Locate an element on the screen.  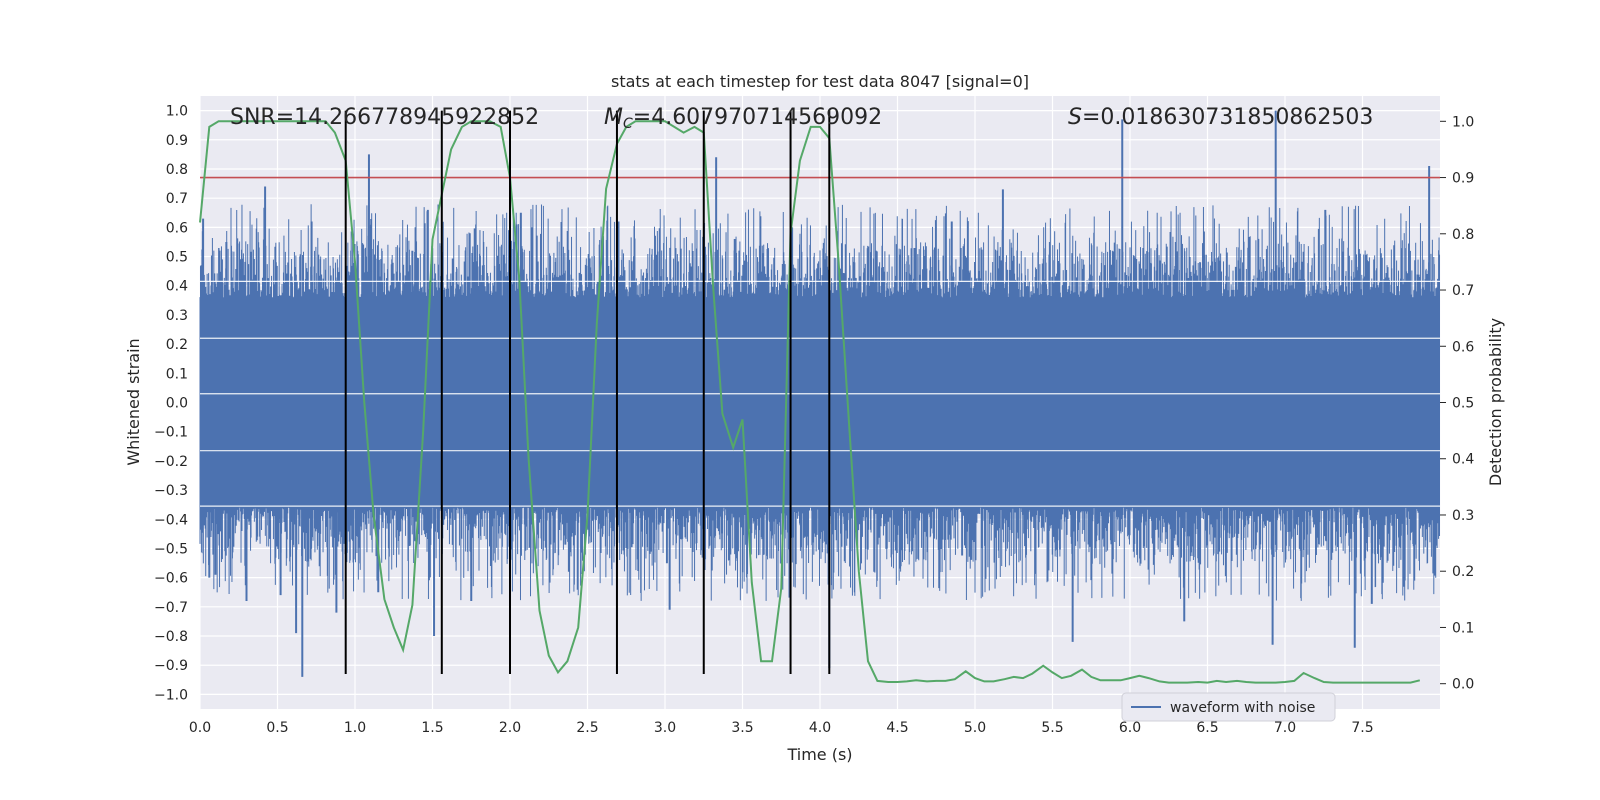
y-tick-label-left: 0.8 is located at coordinates (177, 170).